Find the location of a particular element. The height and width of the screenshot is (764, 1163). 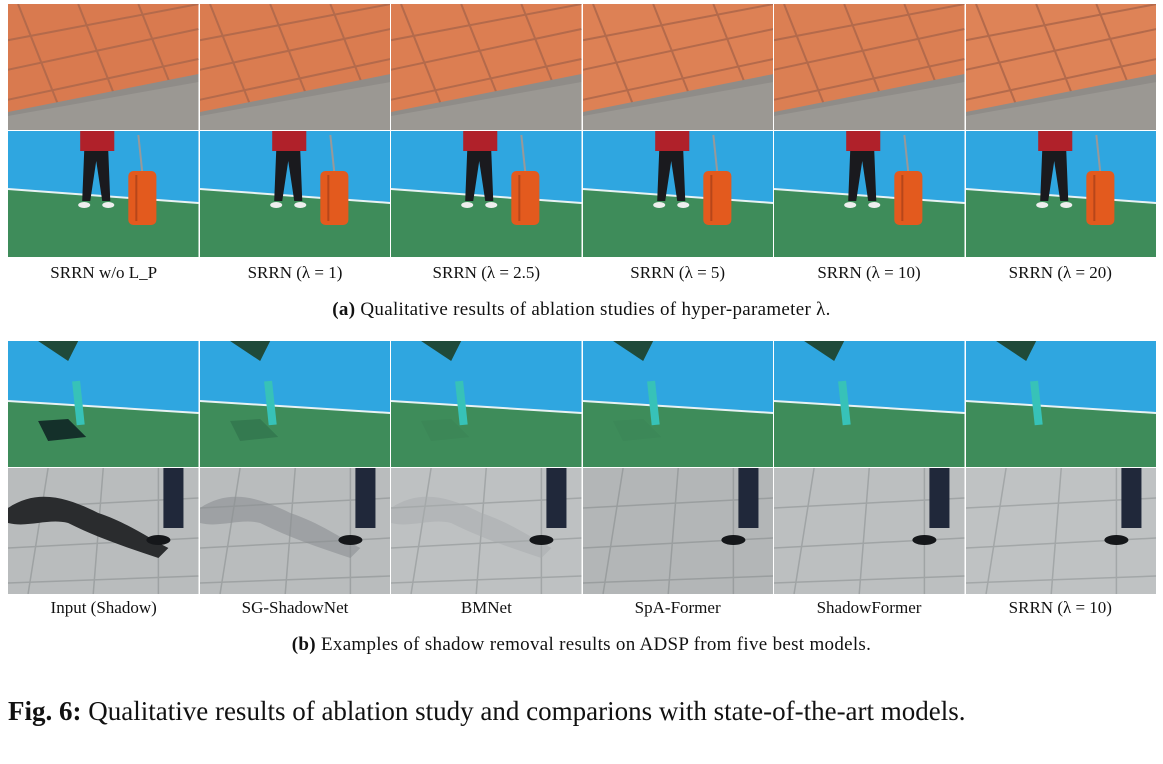

panel-a-tag: (a) is located at coordinates (344, 309).